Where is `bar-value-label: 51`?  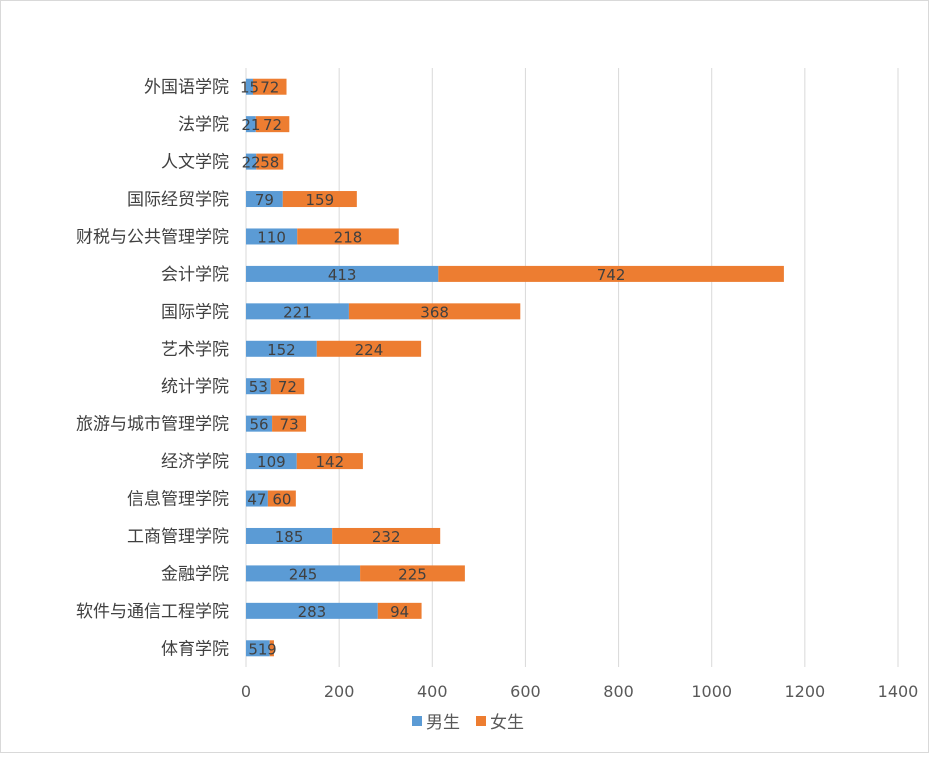 bar-value-label: 51 is located at coordinates (257, 649).